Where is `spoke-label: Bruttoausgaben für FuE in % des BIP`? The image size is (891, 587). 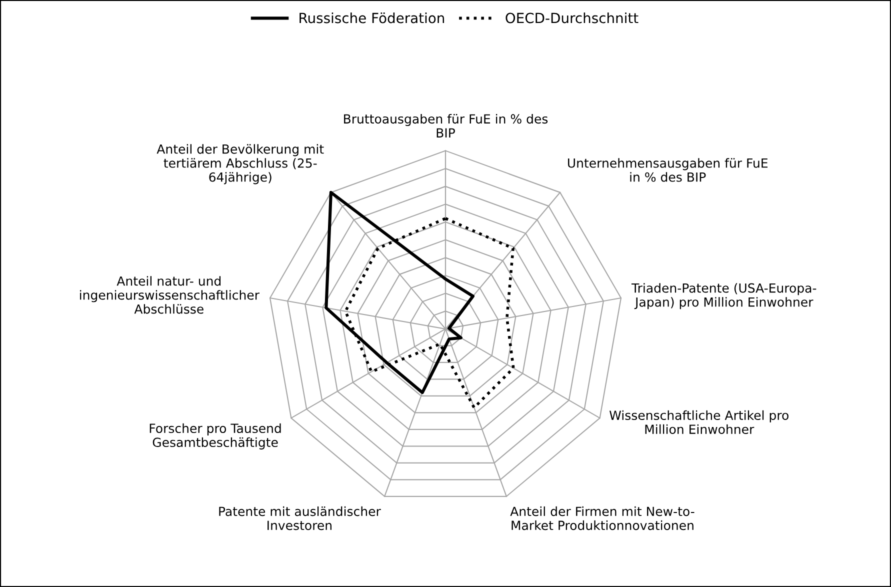 spoke-label: Bruttoausgaben für FuE in % des BIP is located at coordinates (446, 126).